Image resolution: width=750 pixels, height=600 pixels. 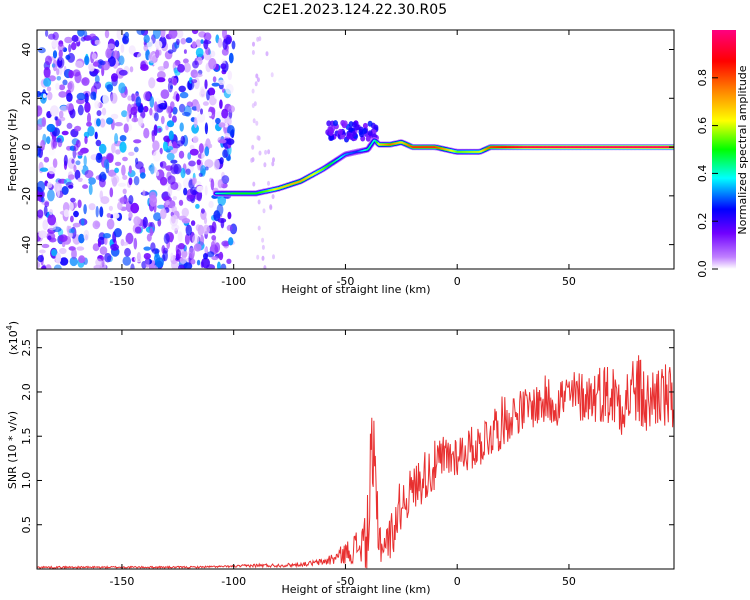 What do you see at coordinates (702, 269) in the screenshot?
I see `colorbar-tick-label: 0.0` at bounding box center [702, 269].